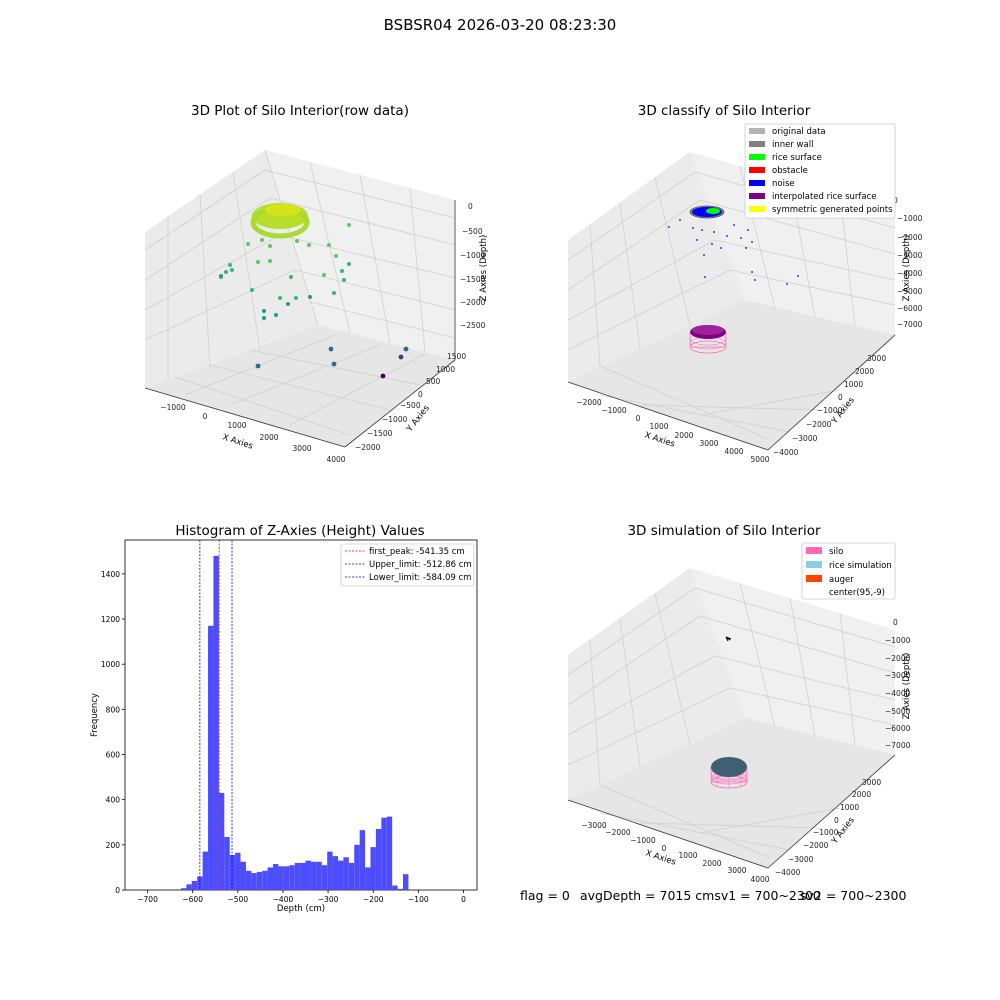  I want to click on s2-xtick: 4000, so click(733, 451).